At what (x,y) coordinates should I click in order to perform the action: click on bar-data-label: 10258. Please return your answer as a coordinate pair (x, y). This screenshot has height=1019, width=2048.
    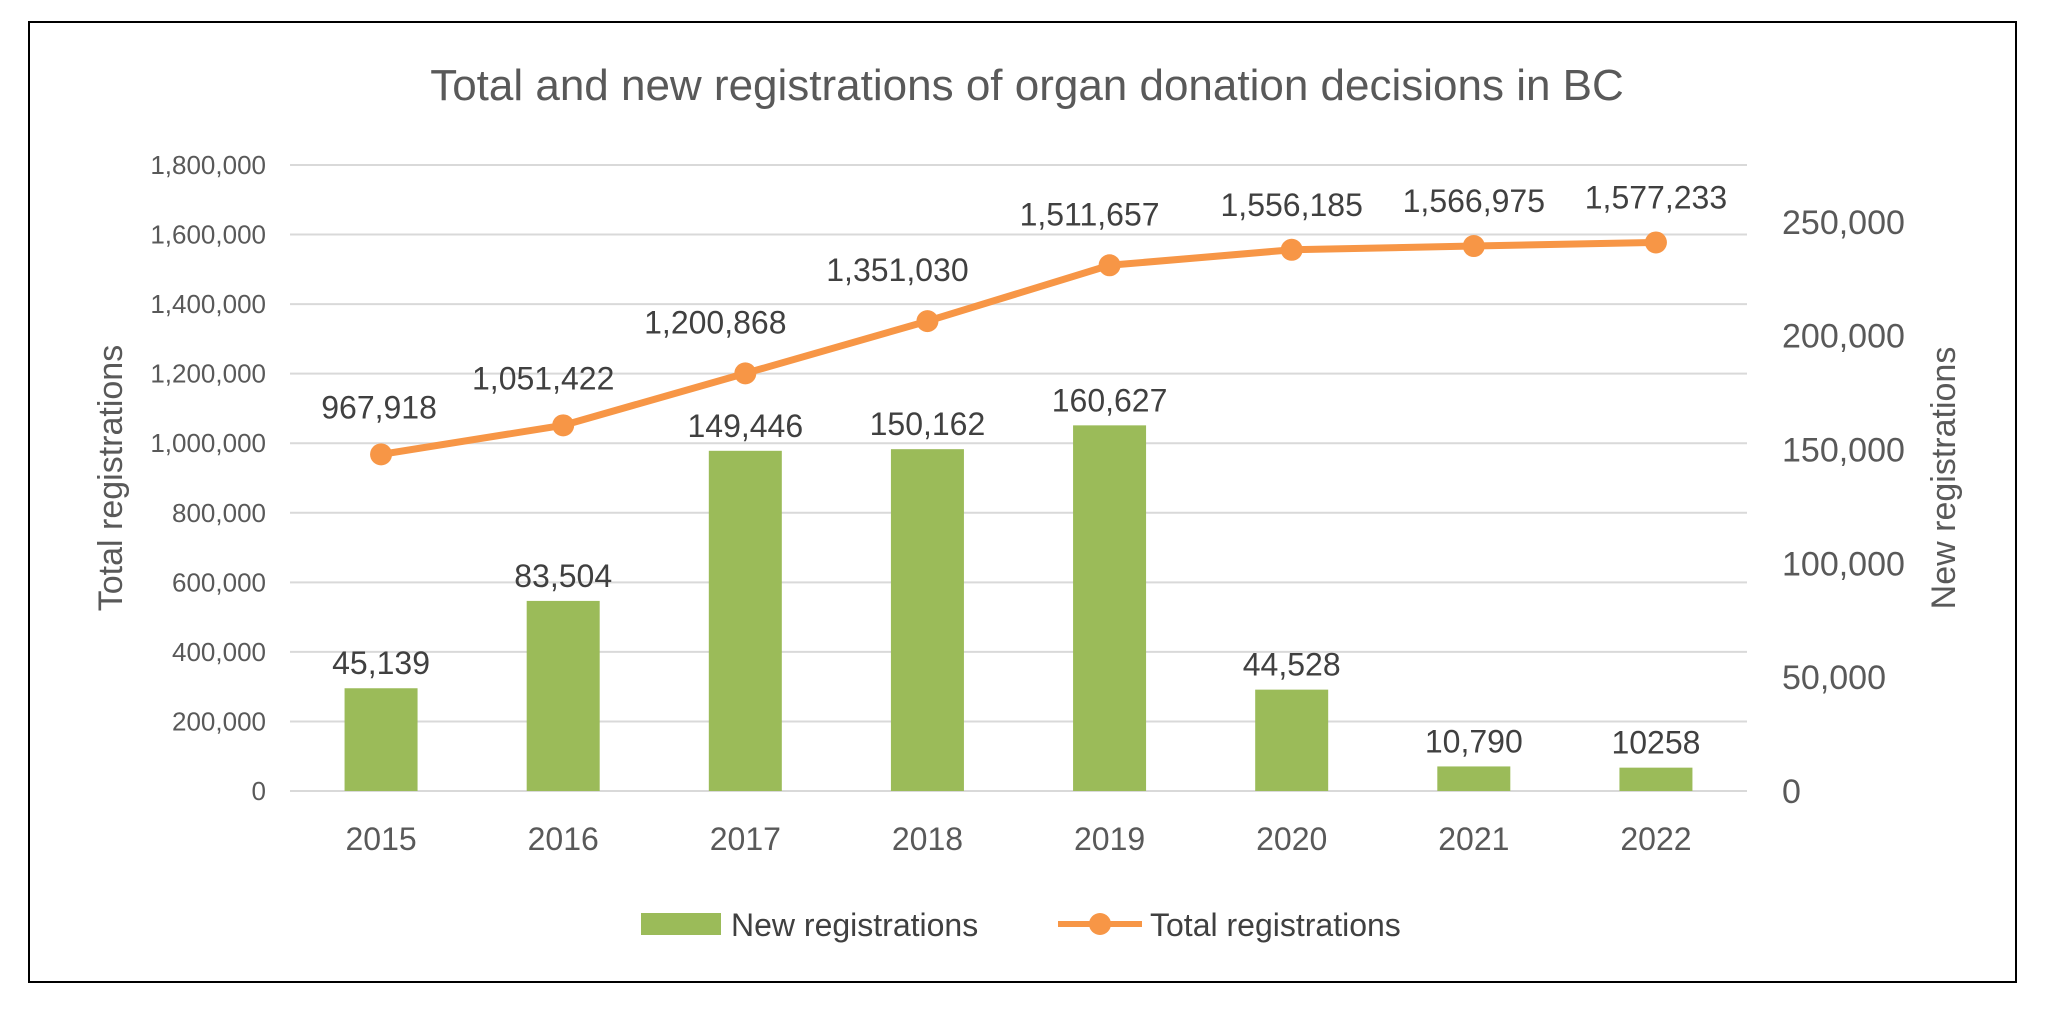
    Looking at the image, I should click on (1655, 743).